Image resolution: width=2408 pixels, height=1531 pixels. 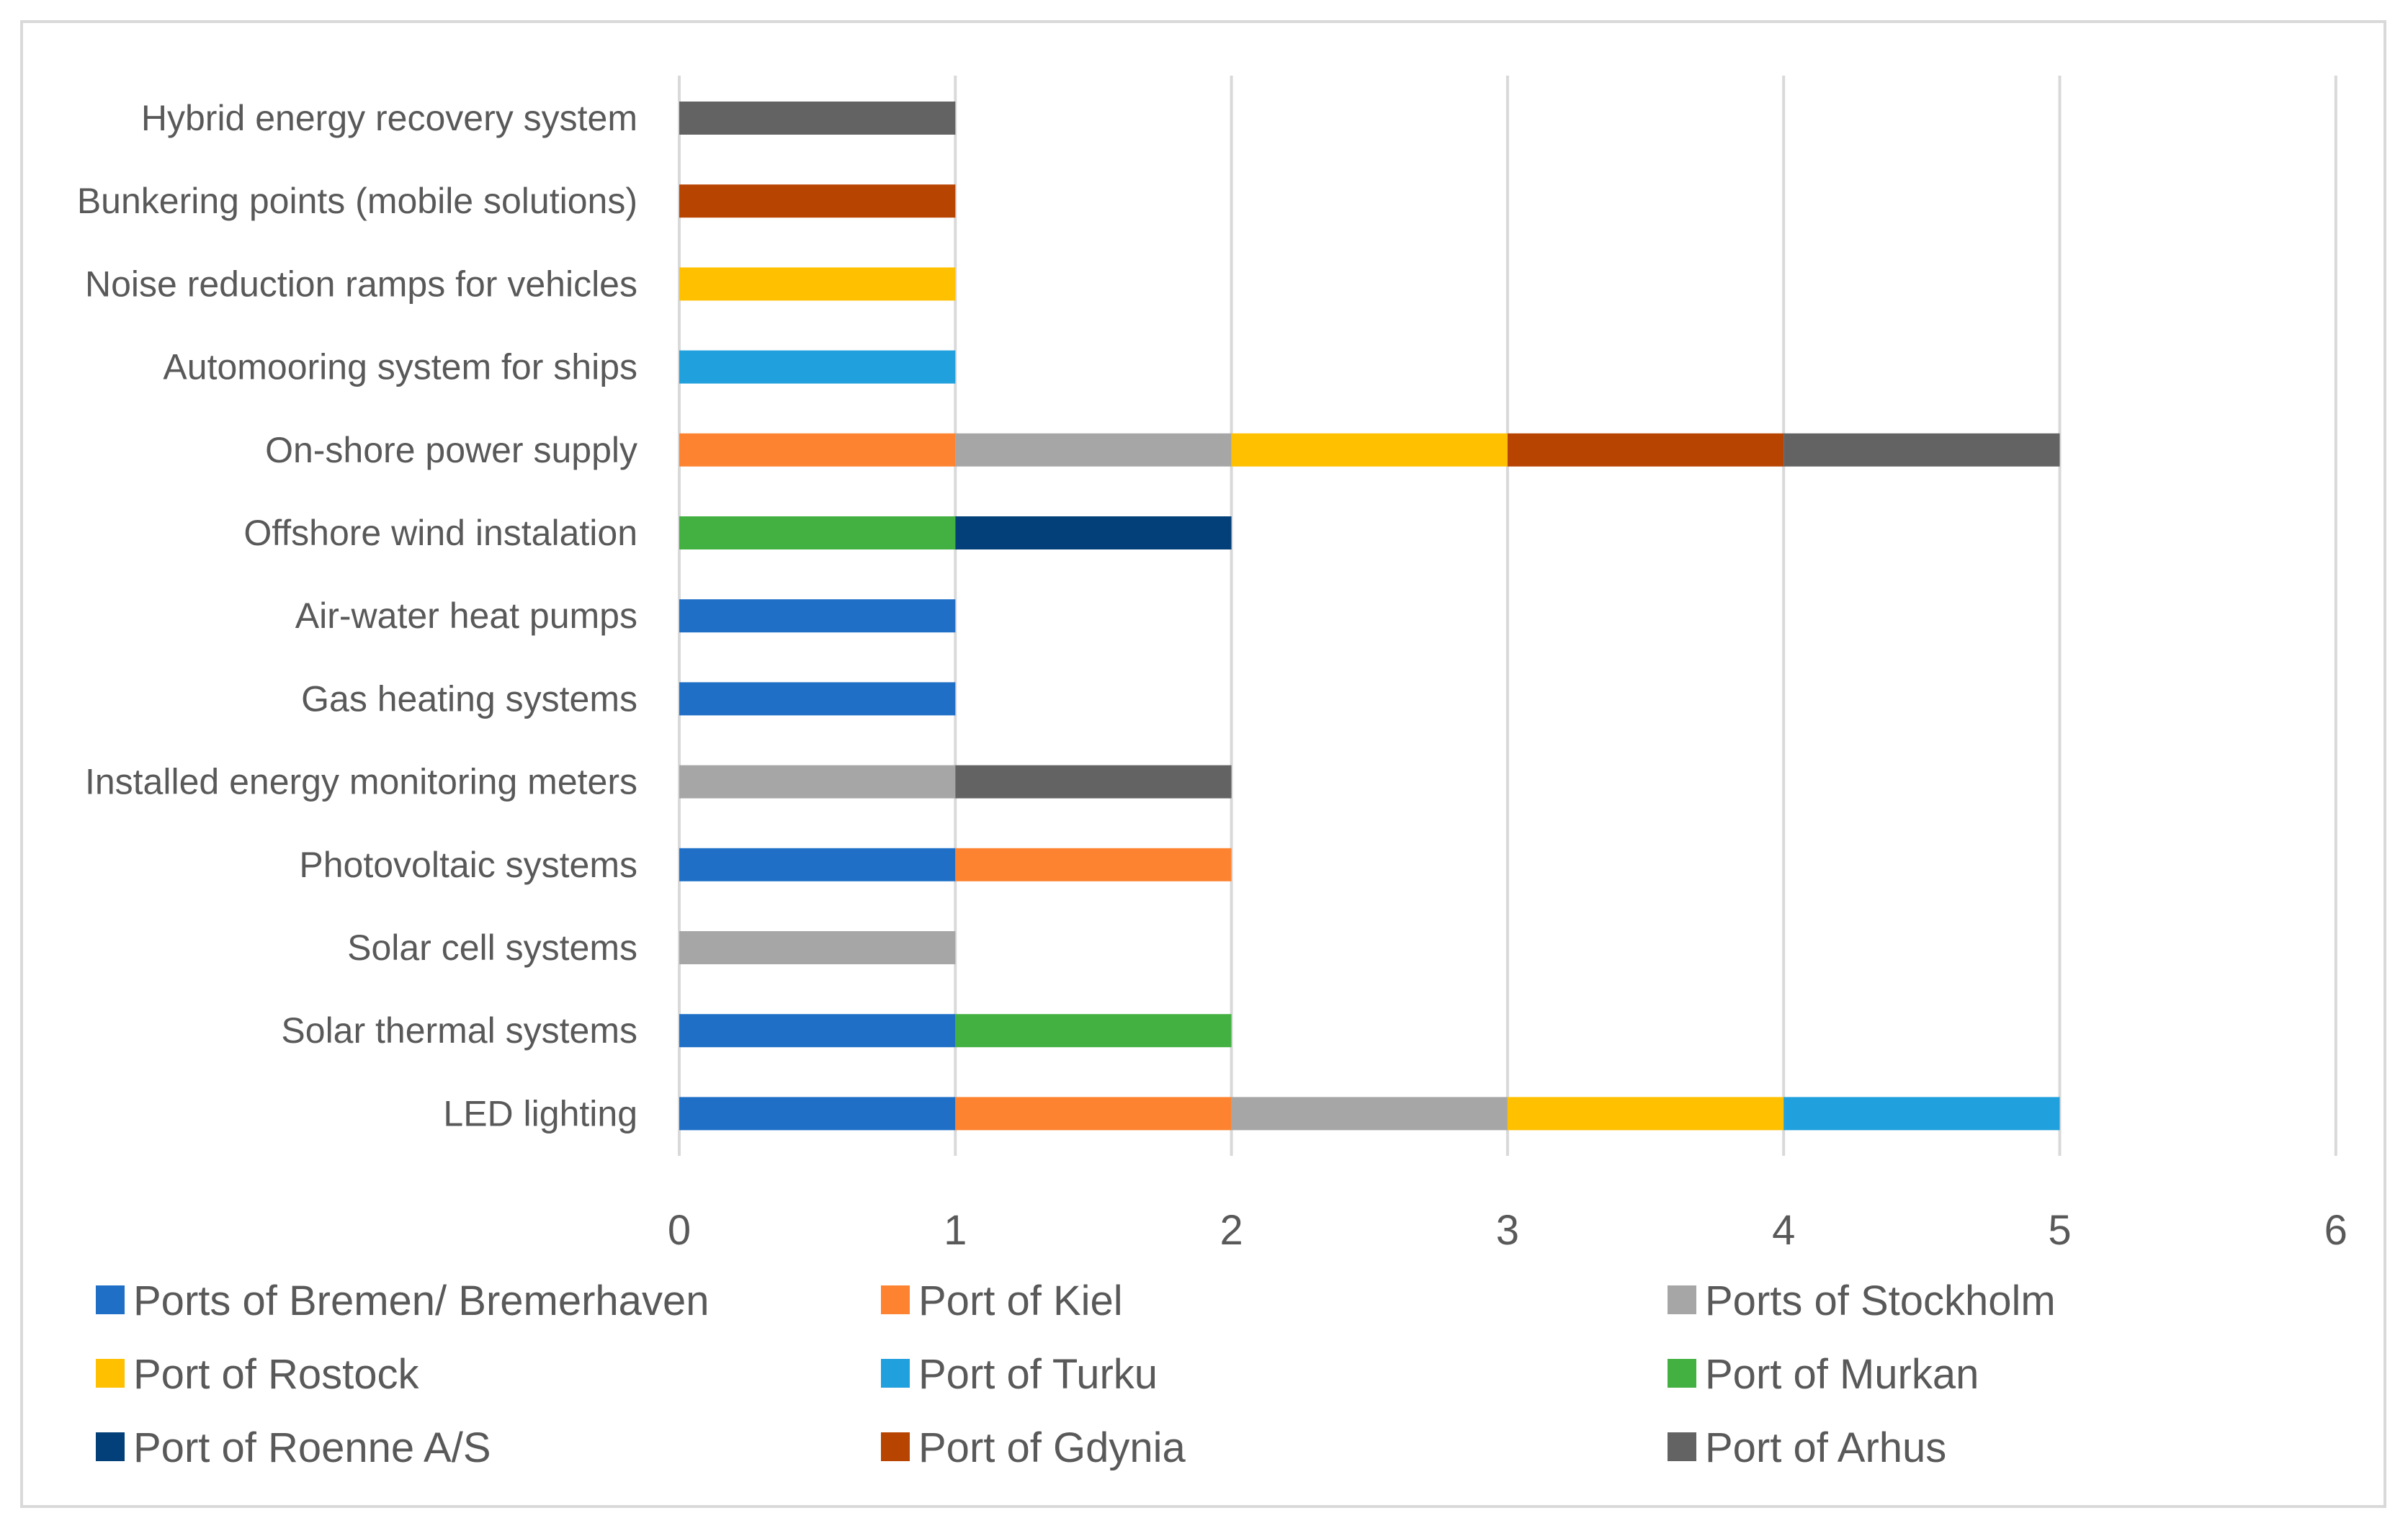 What do you see at coordinates (895, 1299) in the screenshot?
I see `legend-swatch-port-of-kiel` at bounding box center [895, 1299].